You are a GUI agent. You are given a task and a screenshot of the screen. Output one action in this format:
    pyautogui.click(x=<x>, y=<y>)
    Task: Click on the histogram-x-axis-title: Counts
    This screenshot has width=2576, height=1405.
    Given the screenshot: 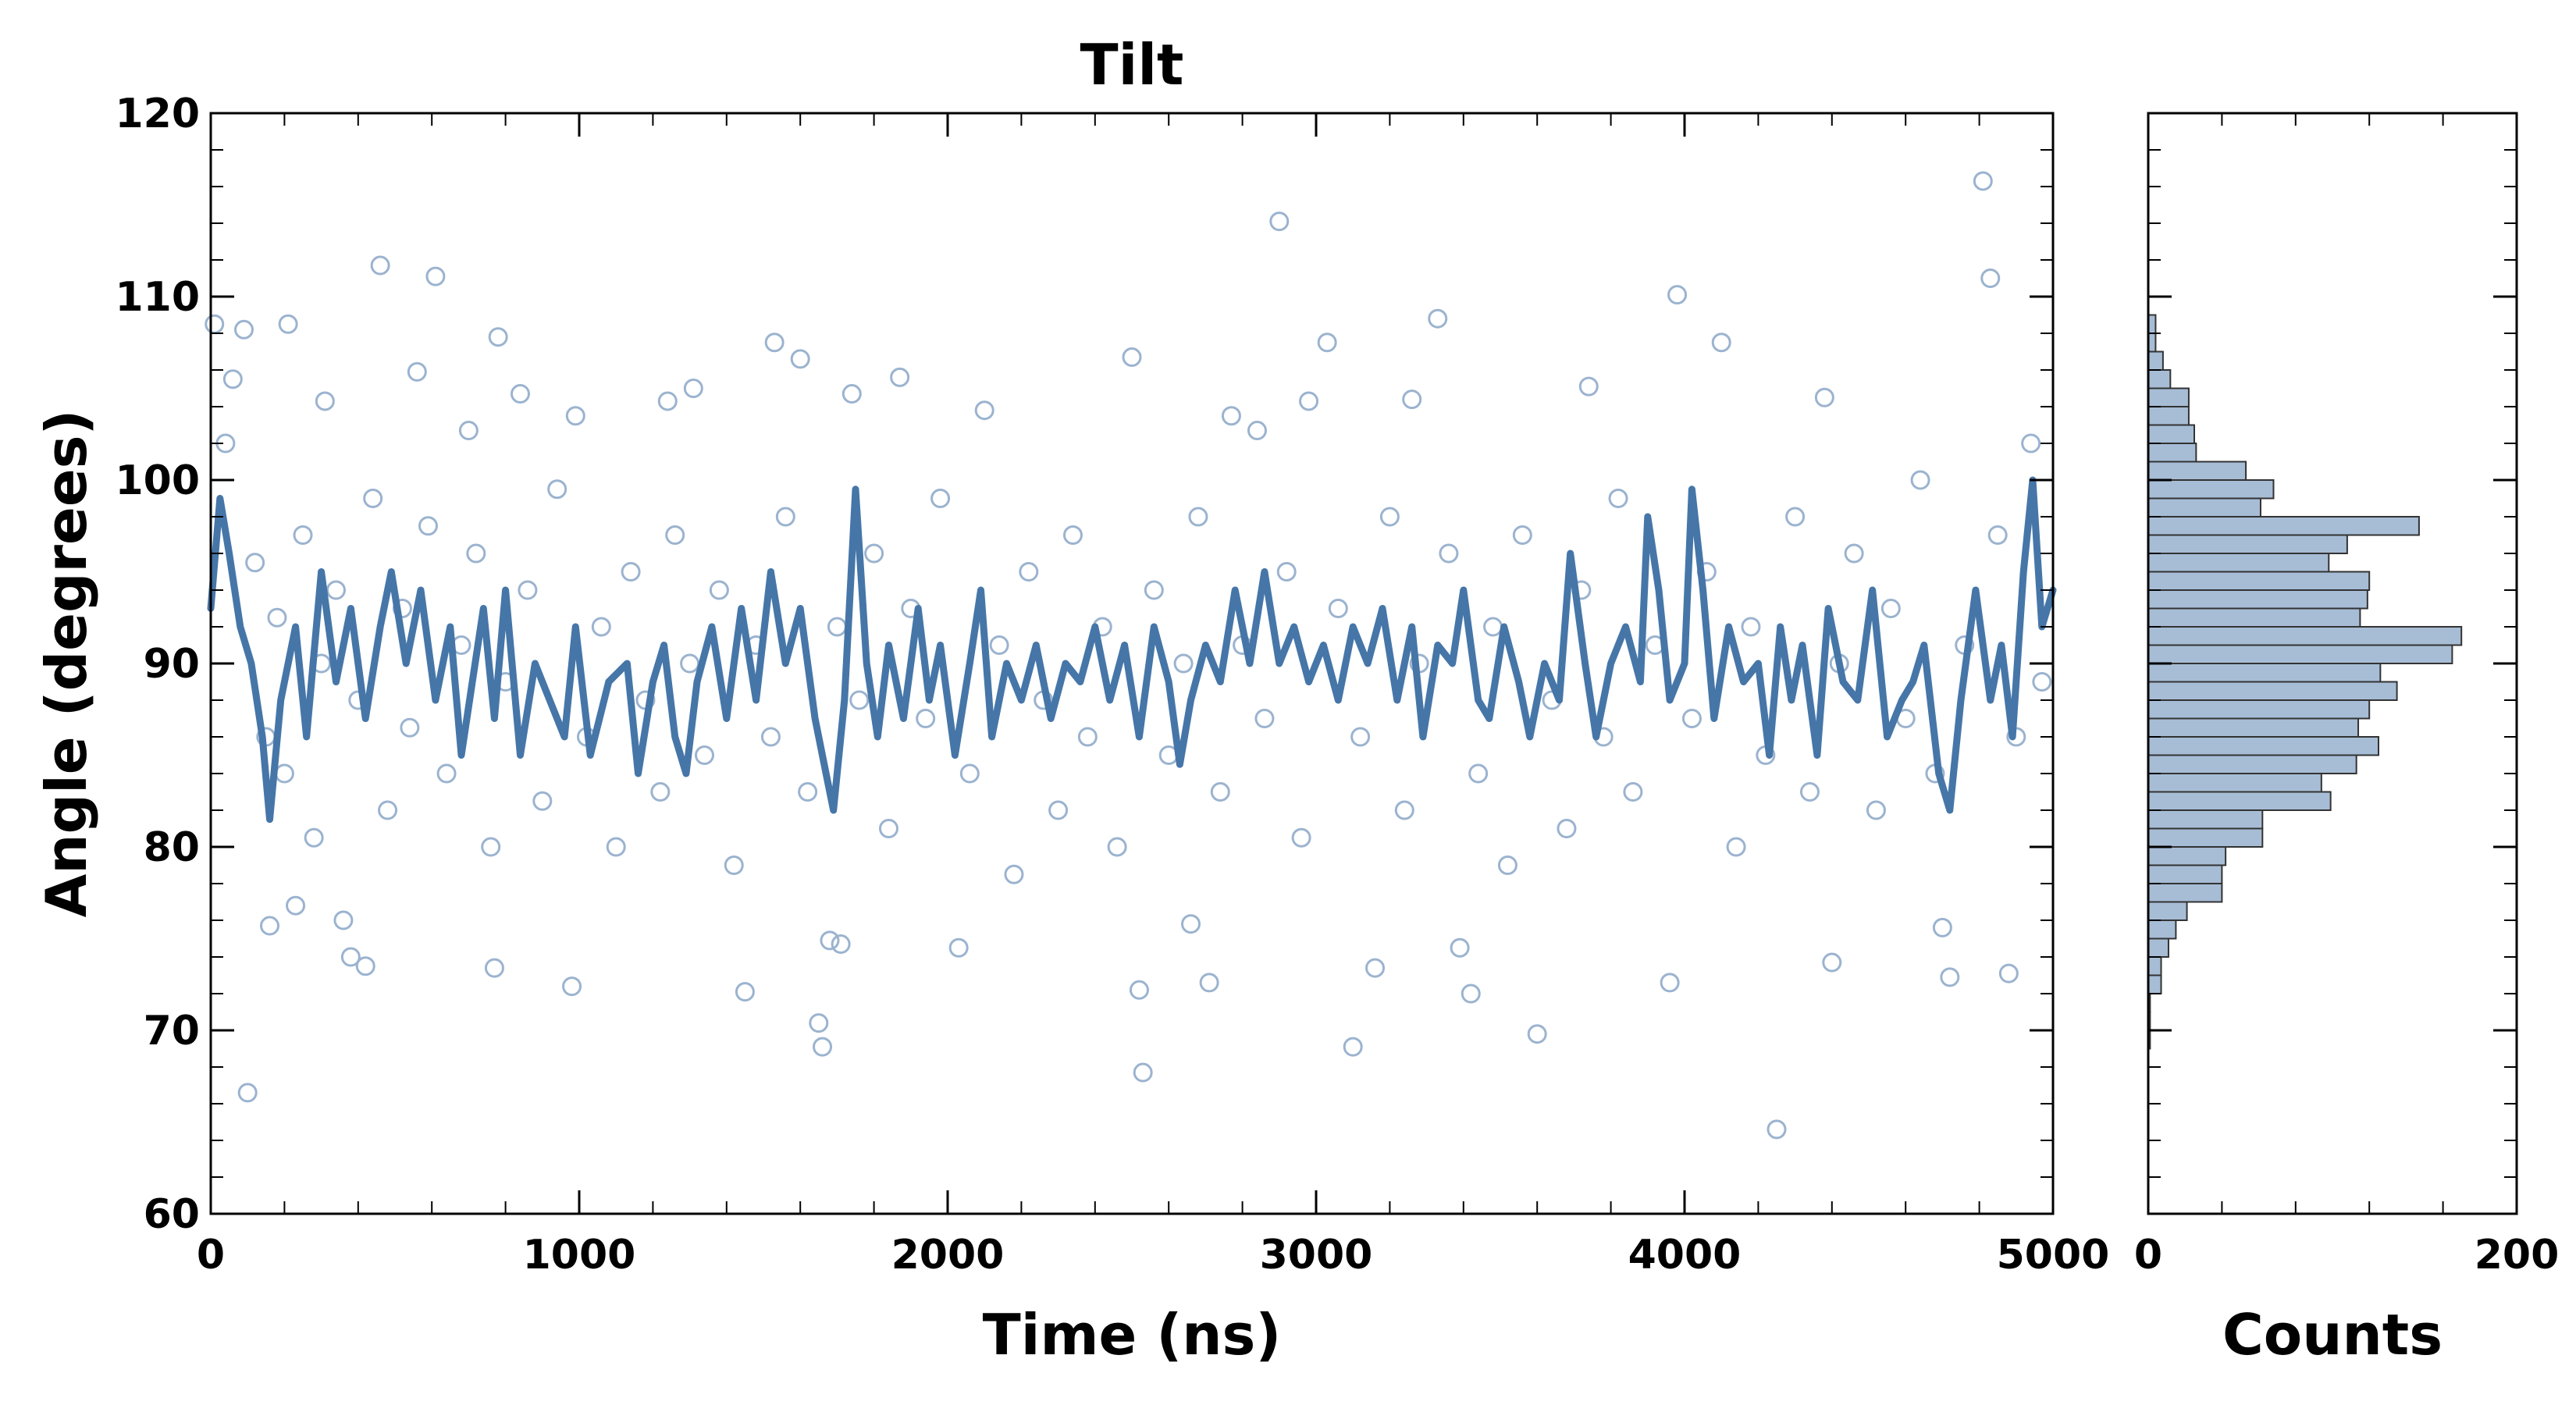 What is the action you would take?
    pyautogui.click(x=2332, y=1335)
    